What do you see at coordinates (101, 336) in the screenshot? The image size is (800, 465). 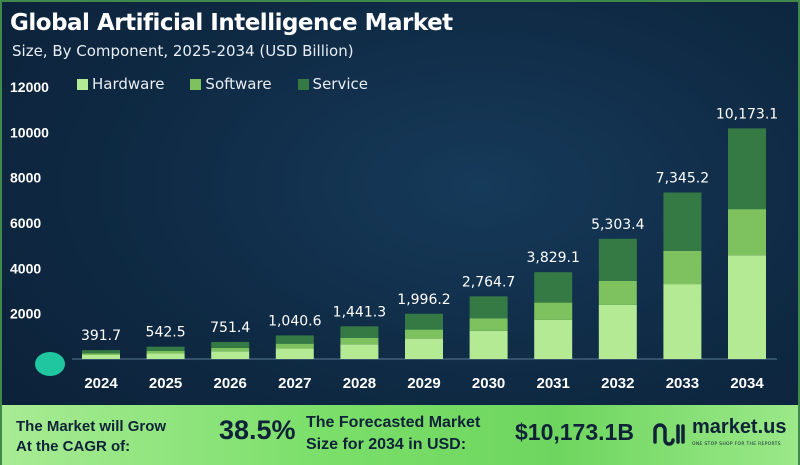 I see `total-label: 391.7` at bounding box center [101, 336].